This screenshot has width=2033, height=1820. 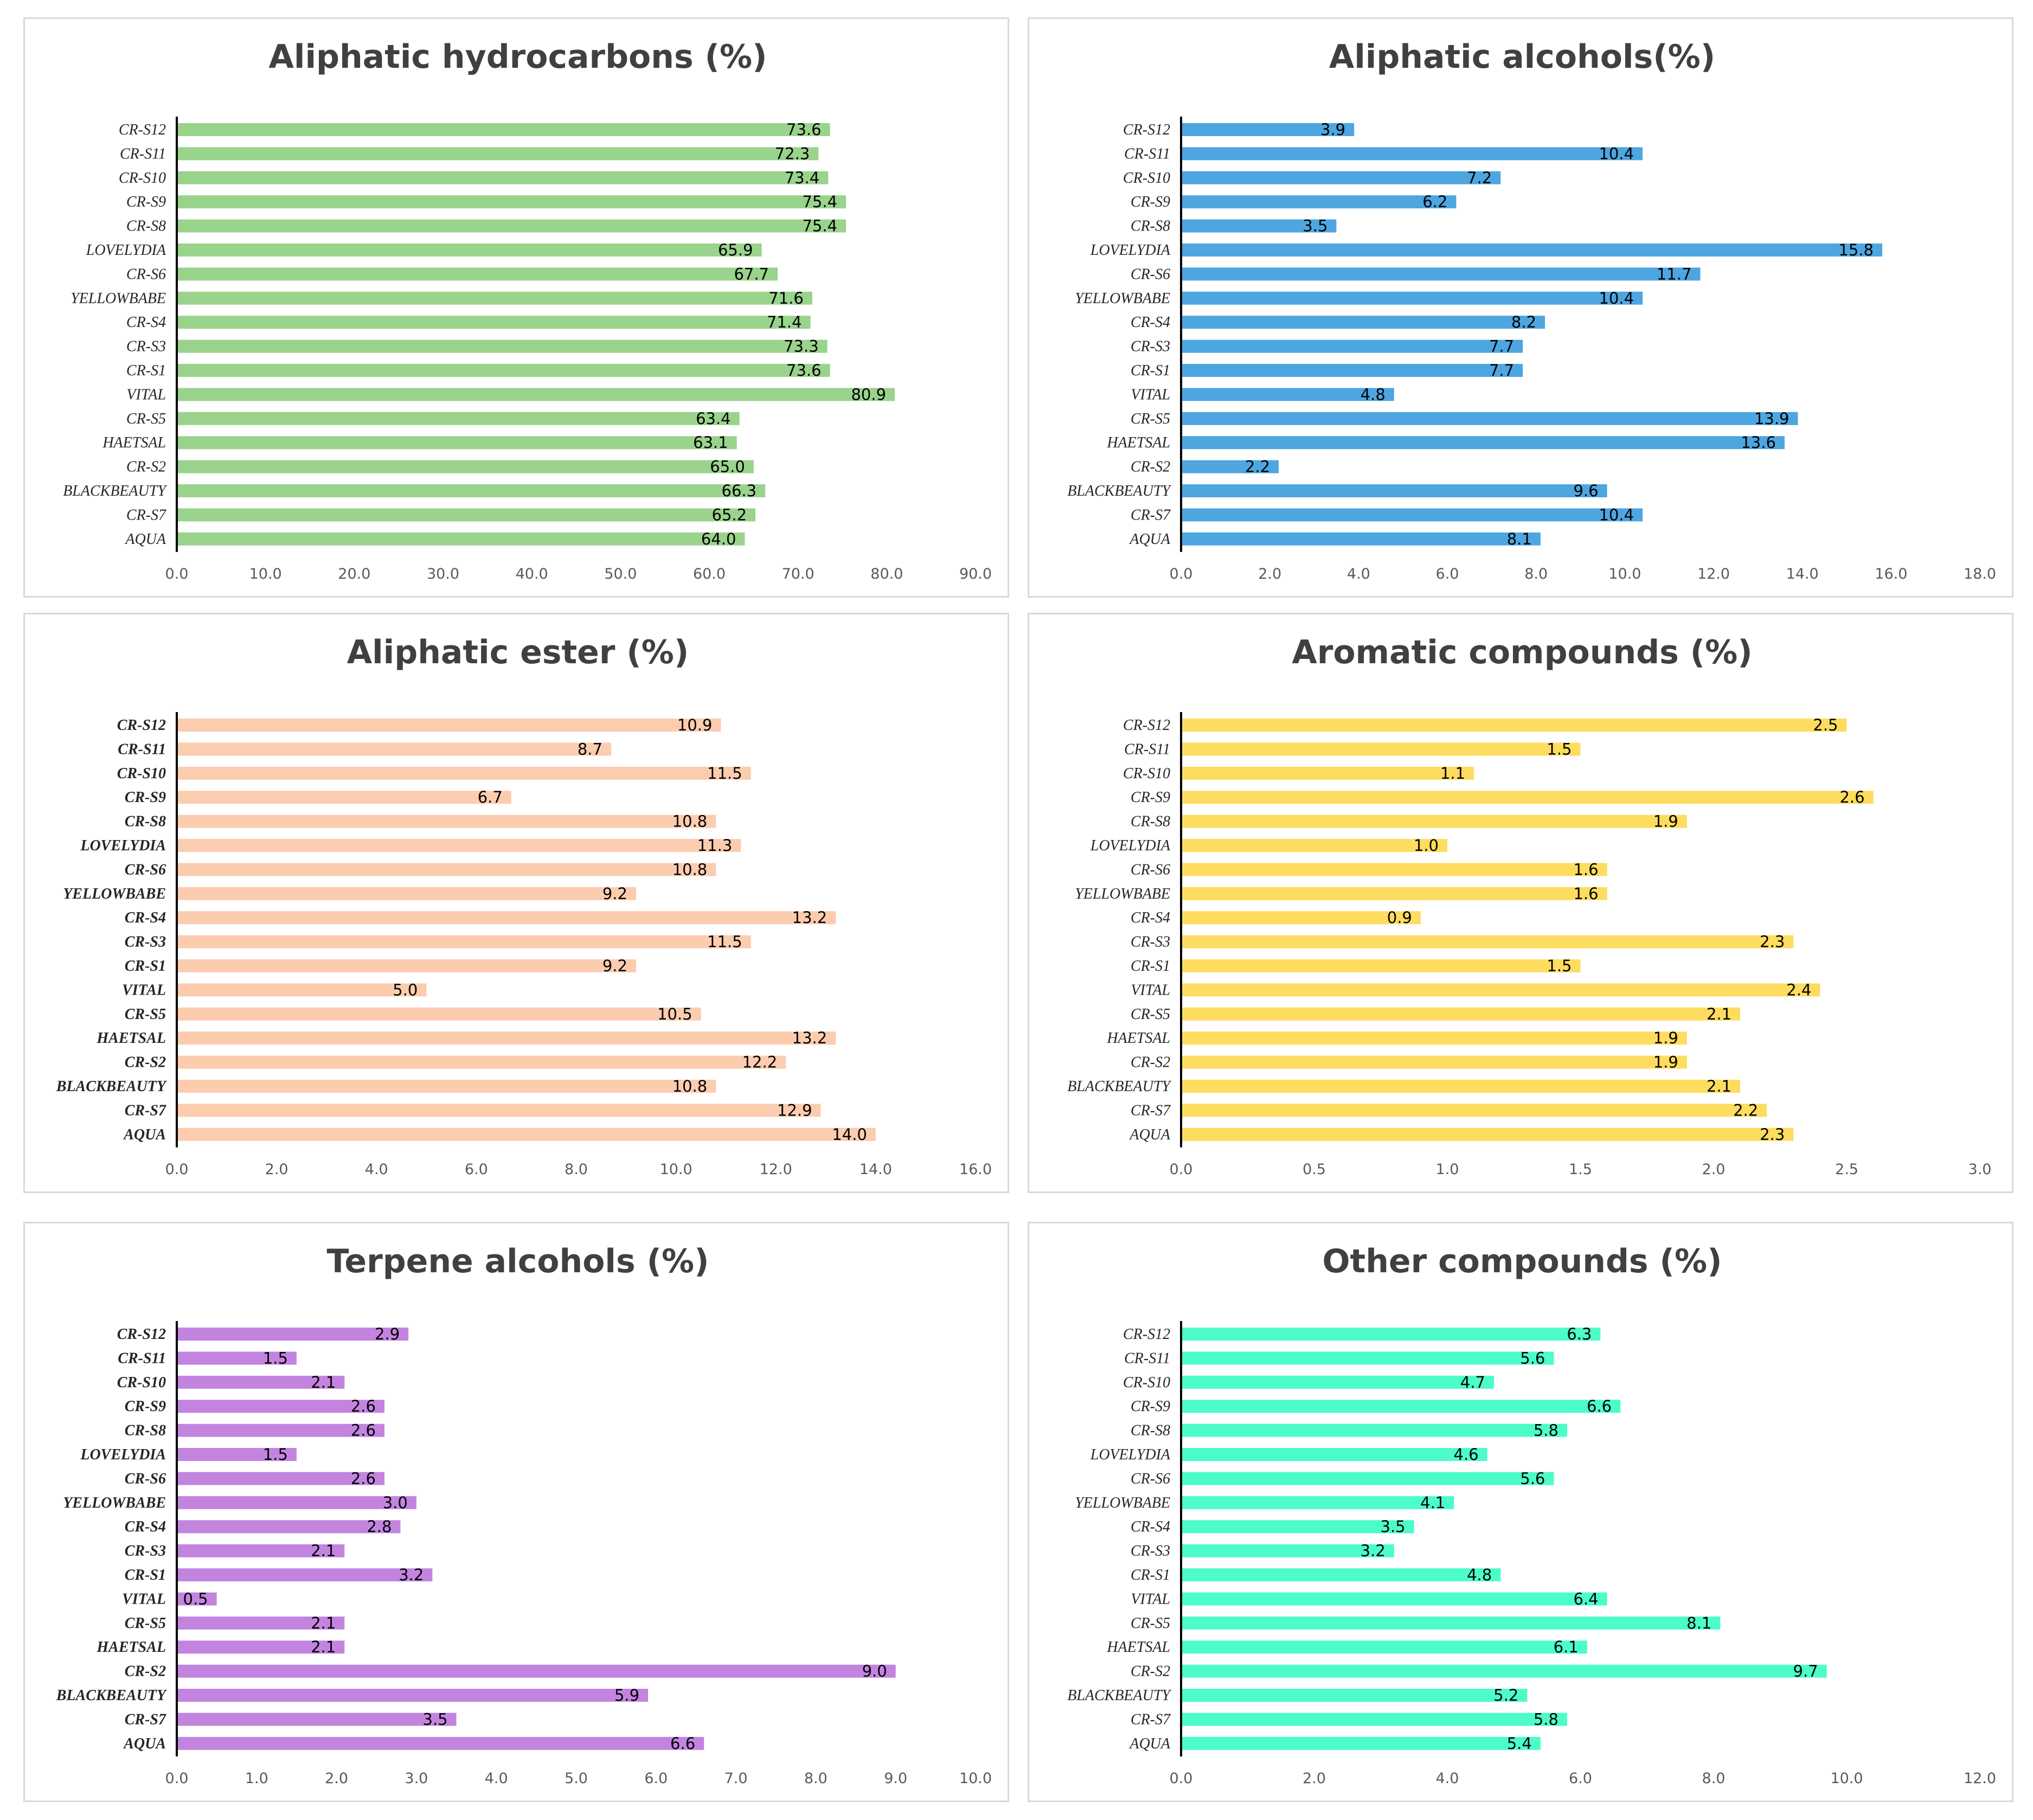 I want to click on data-label: 3.5, so click(x=434, y=1719).